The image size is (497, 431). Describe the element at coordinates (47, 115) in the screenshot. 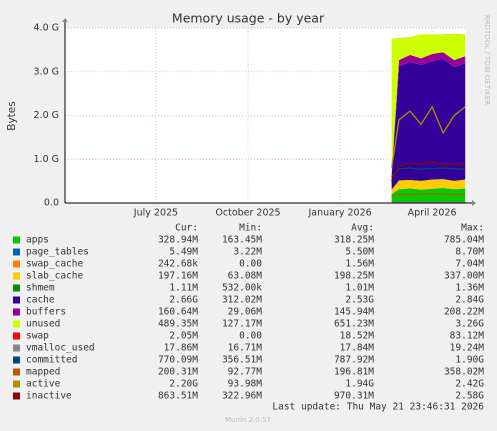

I see `y-tick-label: 2.0 G` at that location.